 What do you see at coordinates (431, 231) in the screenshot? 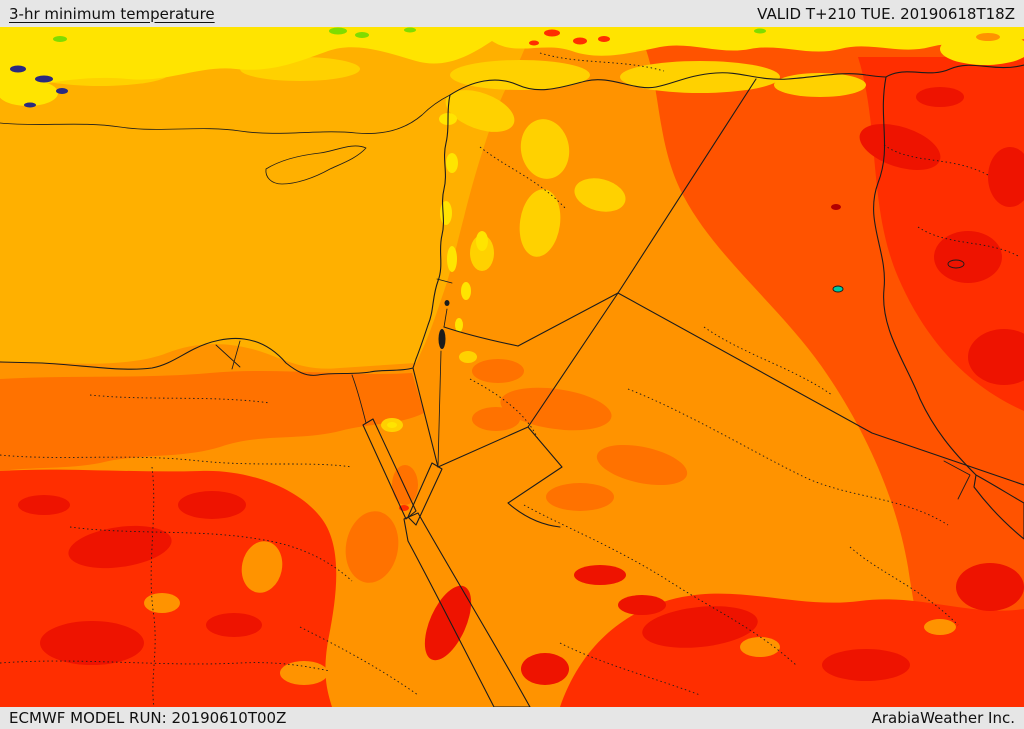
I see `coast-levant` at bounding box center [431, 231].